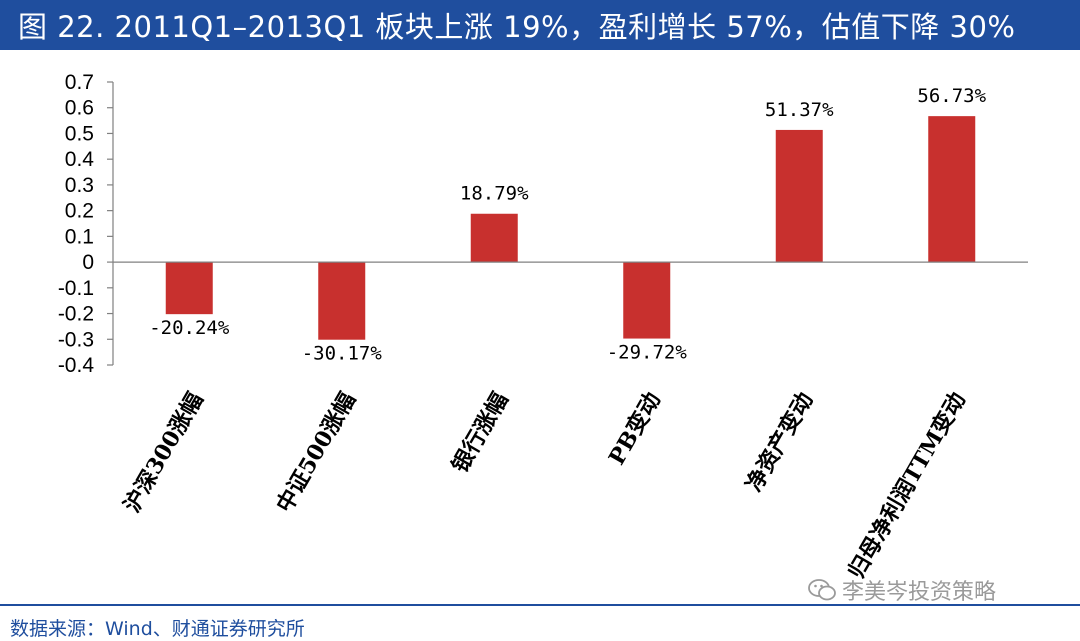 The height and width of the screenshot is (641, 1080). I want to click on source-note: 数据来源：Wind、财通证券研究所, so click(157, 629).